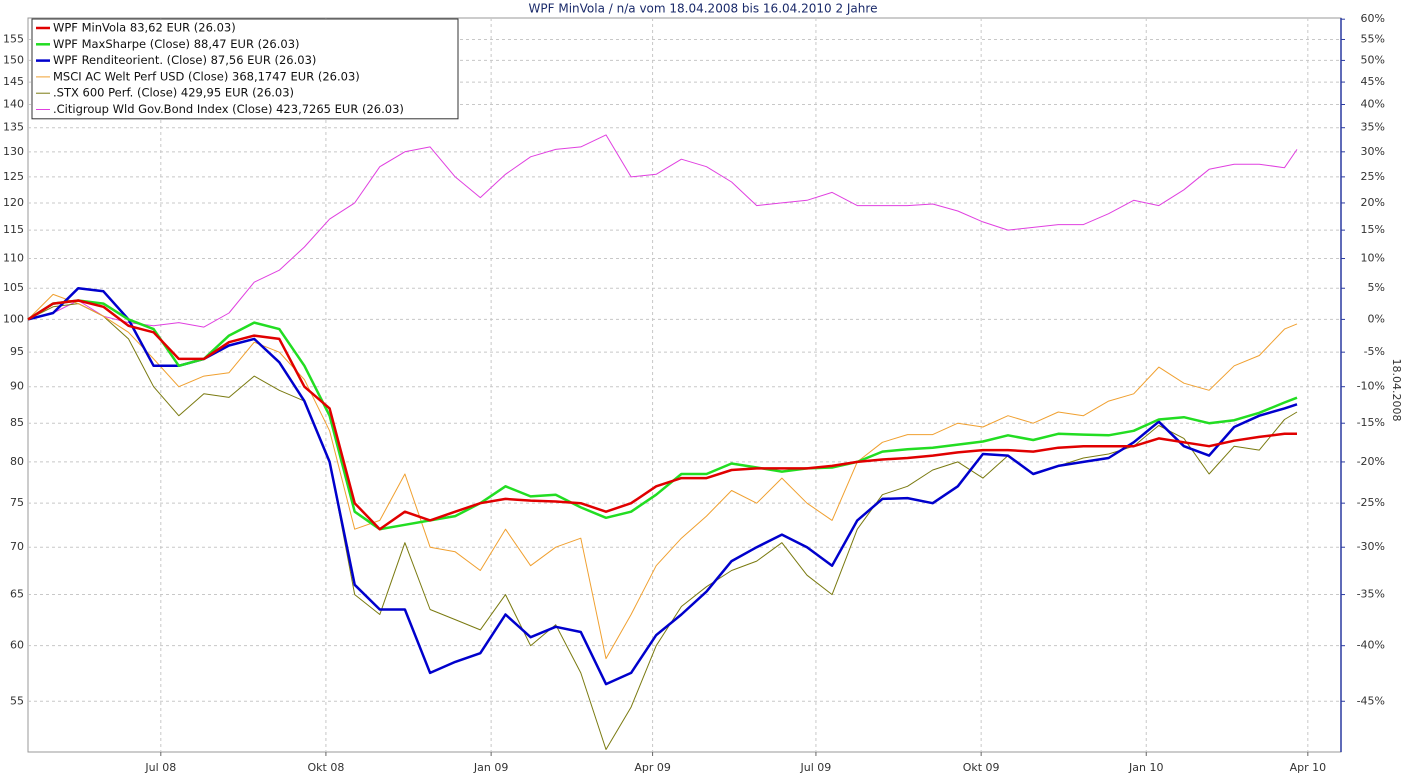 The image size is (1406, 775). I want to click on y2-tick-label: 60%, so click(1373, 18).